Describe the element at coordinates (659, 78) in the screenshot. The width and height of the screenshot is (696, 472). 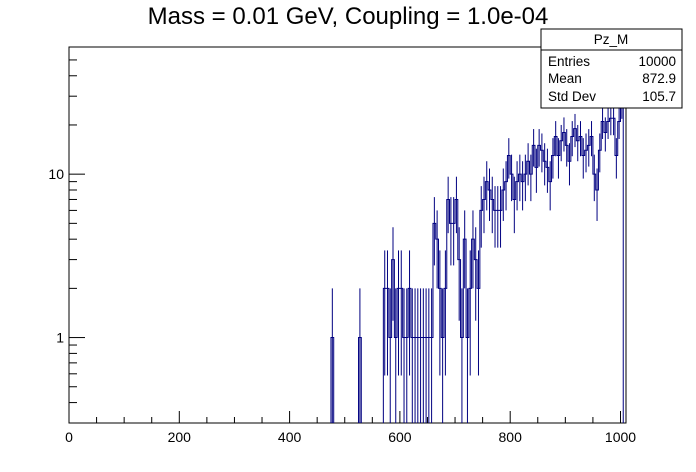
I see `stats-mean-value: 872.9` at that location.